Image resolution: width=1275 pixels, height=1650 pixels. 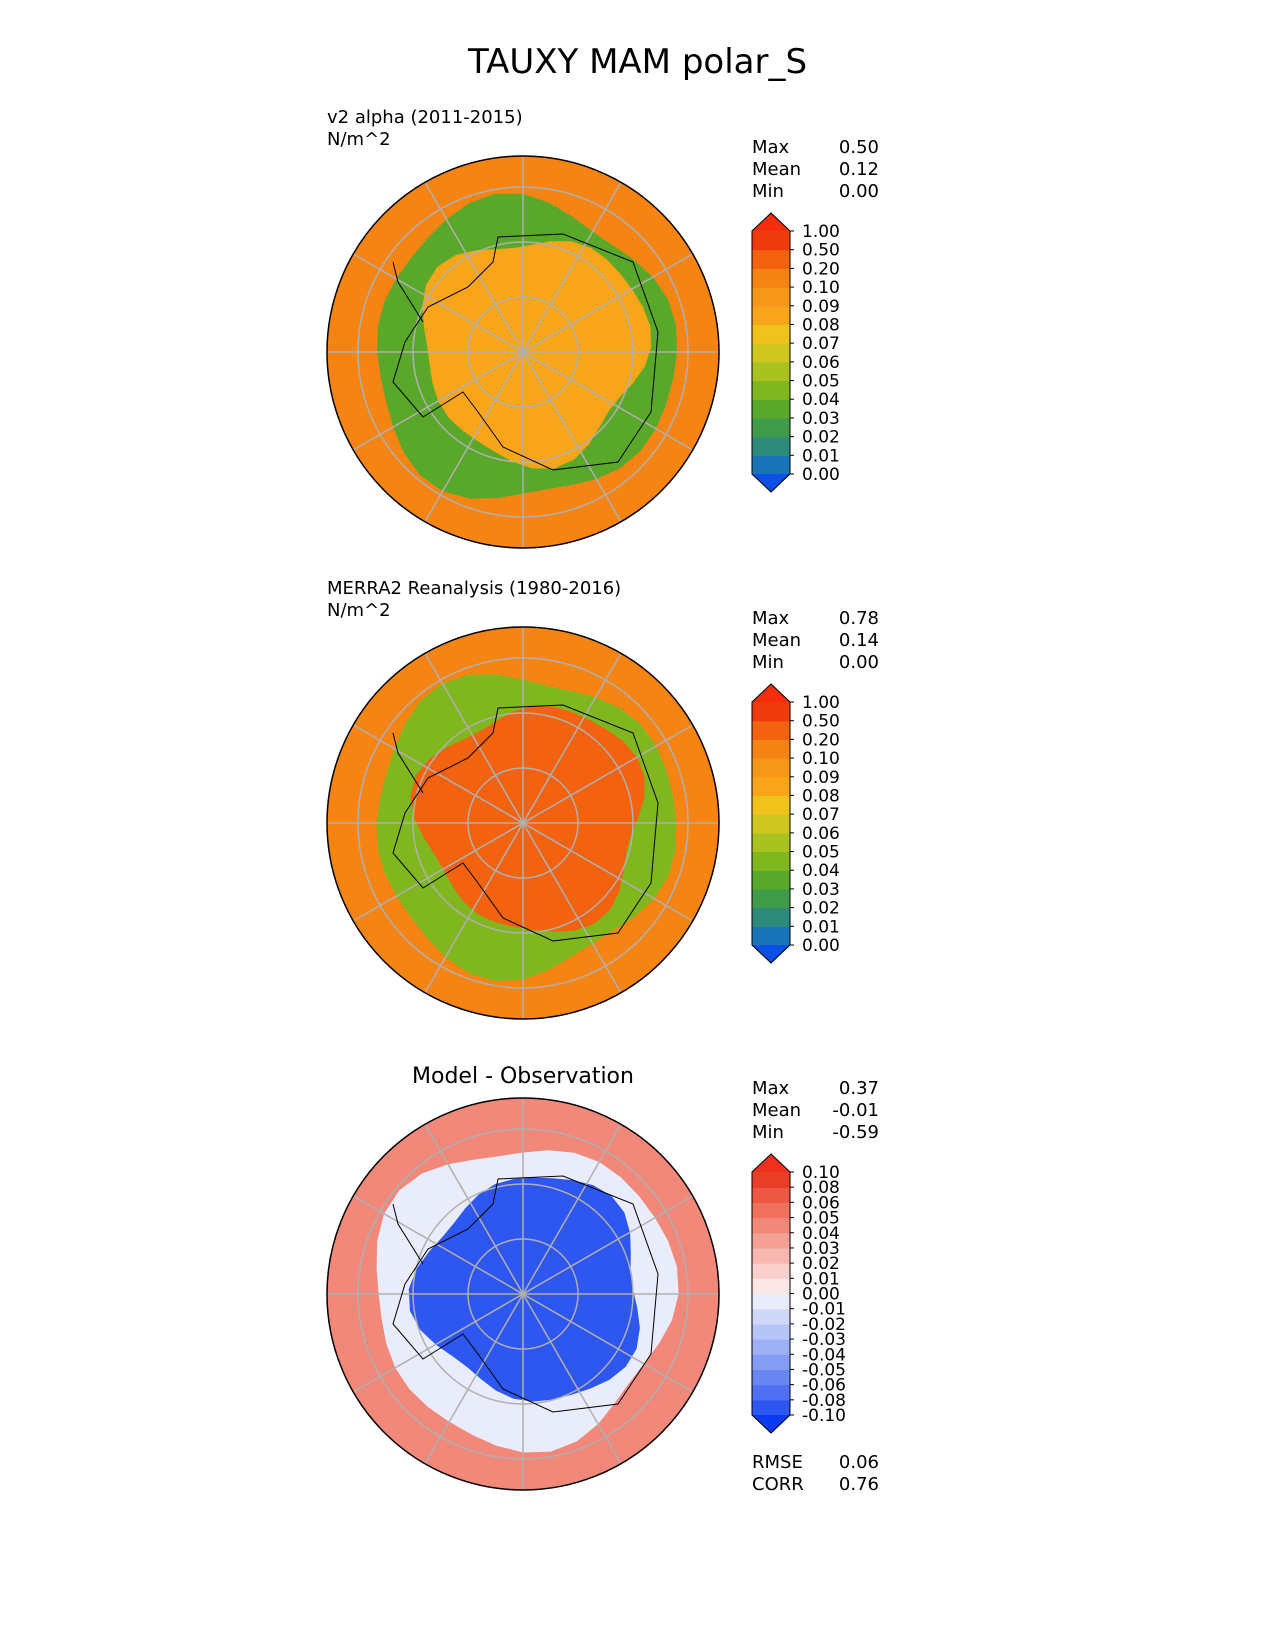 What do you see at coordinates (821, 475) in the screenshot?
I see `colorbar-tick-label: 0.00` at bounding box center [821, 475].